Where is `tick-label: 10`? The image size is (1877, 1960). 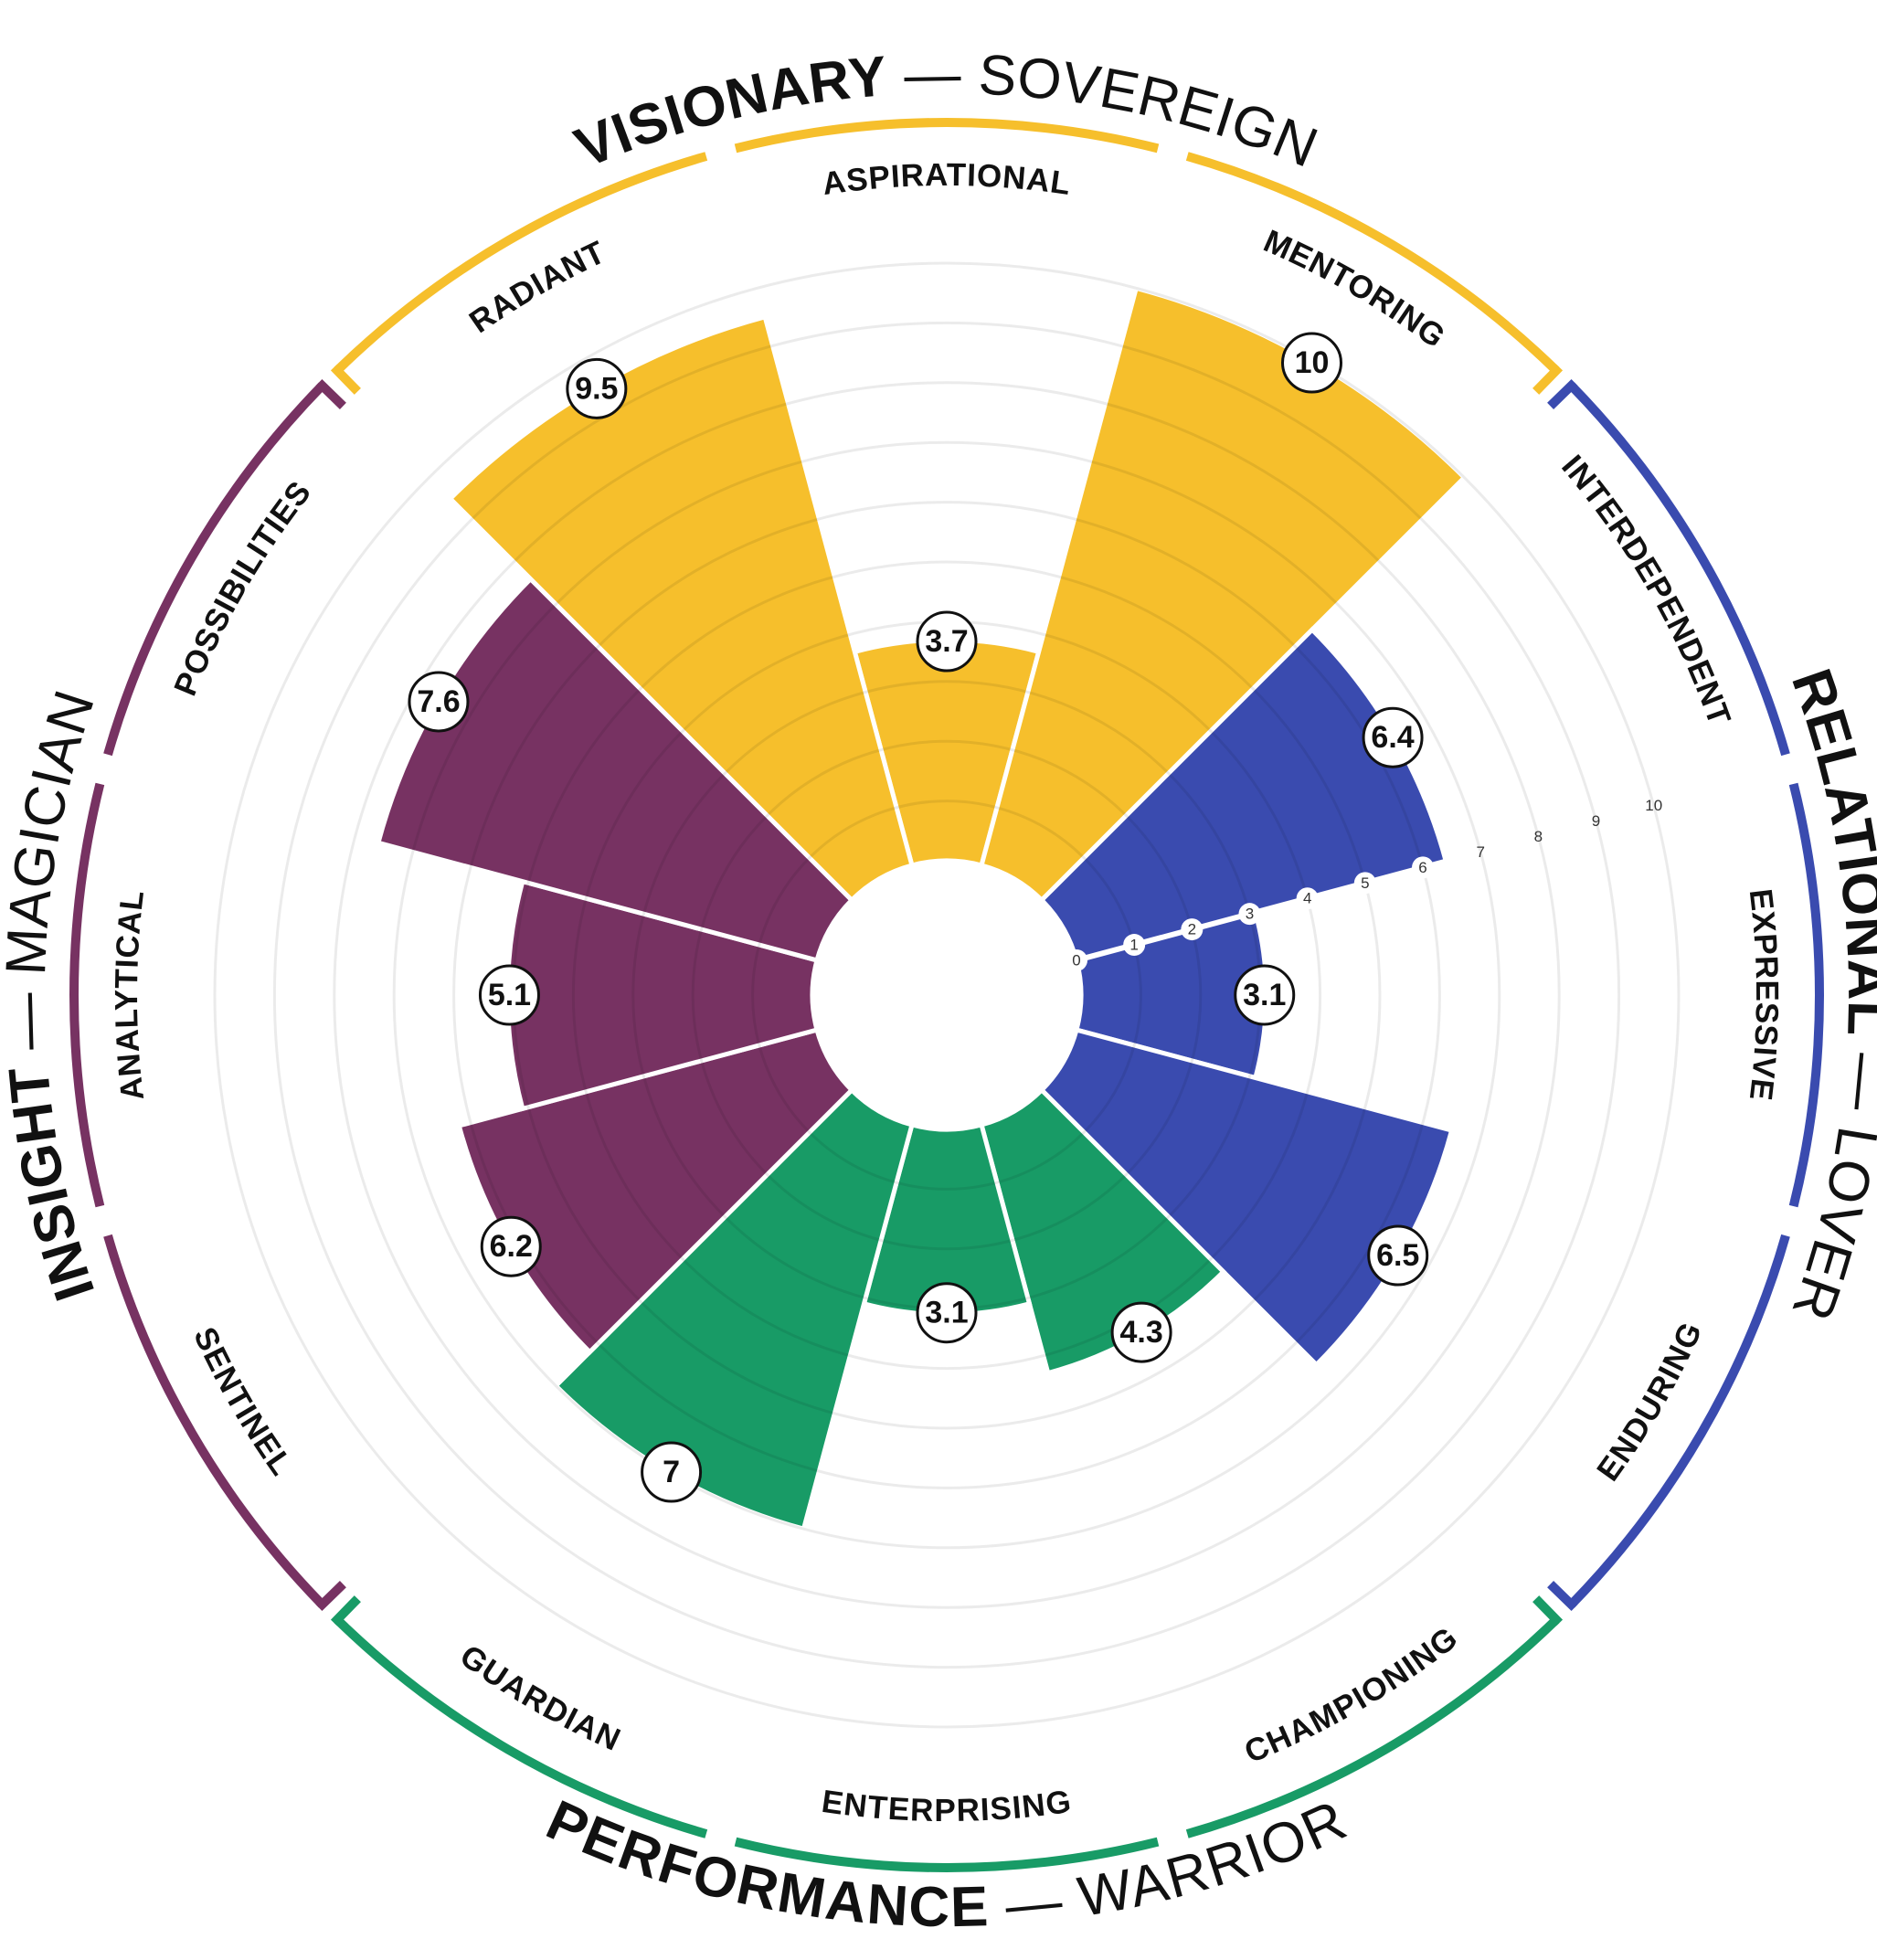 tick-label: 10 is located at coordinates (1654, 806).